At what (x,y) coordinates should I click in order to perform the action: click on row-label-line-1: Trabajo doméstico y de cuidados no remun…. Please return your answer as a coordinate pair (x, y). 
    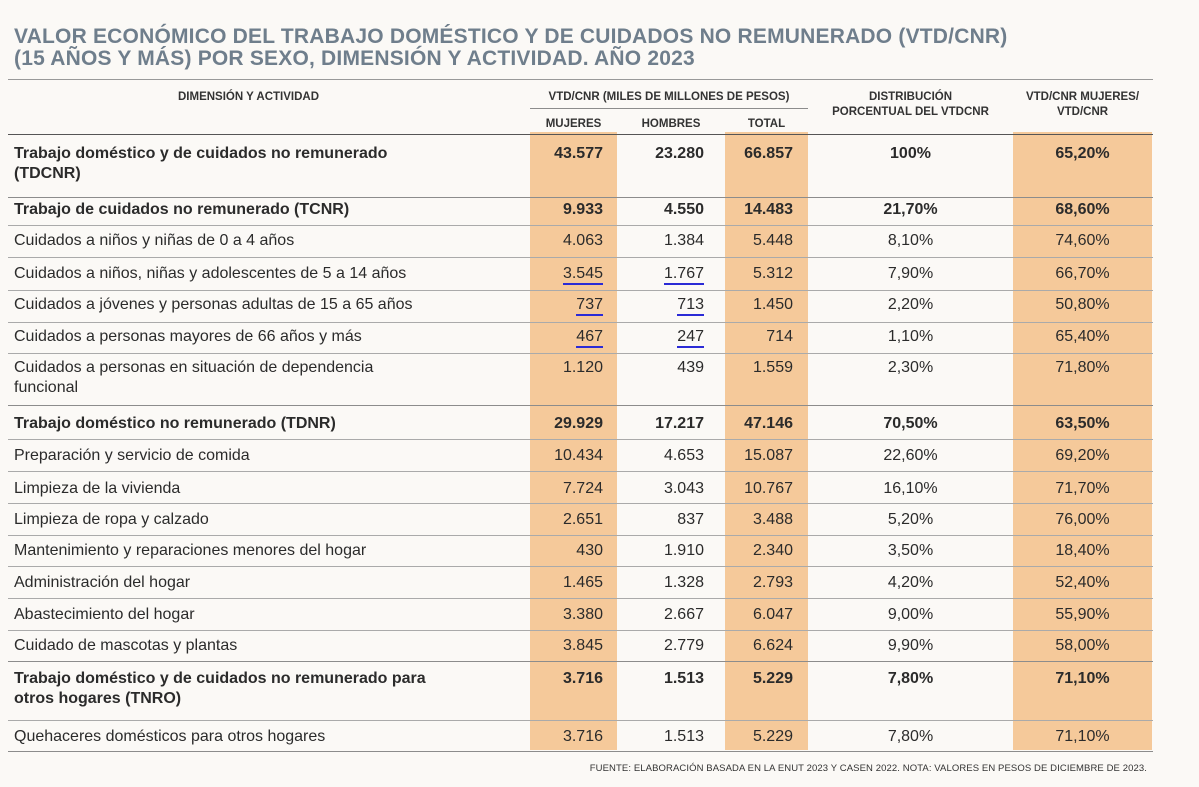
    Looking at the image, I should click on (220, 678).